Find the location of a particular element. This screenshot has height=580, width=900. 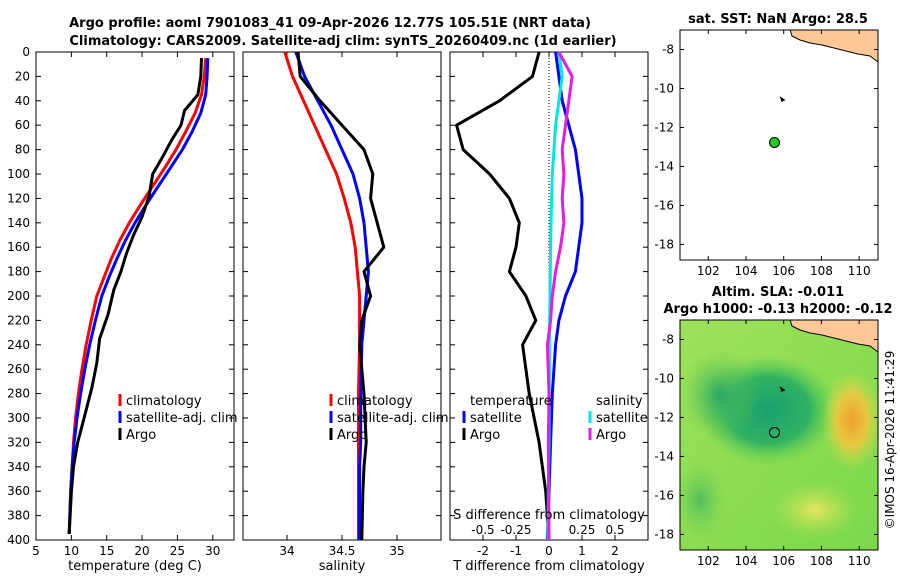

salinity-diff-legend: salinity satellite Argo is located at coordinates (618, 418).